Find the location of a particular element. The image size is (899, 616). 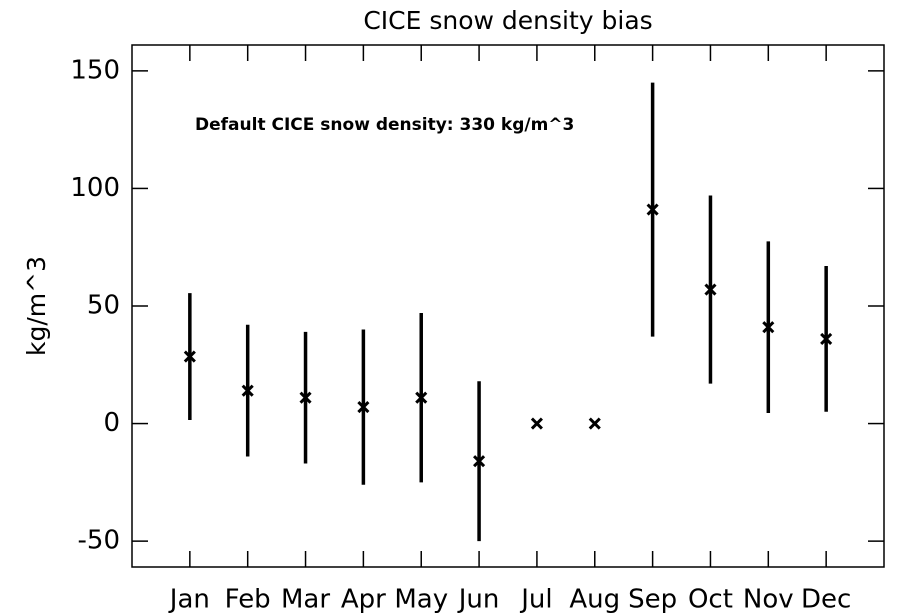

x-tick-label: Sep is located at coordinates (652, 600).